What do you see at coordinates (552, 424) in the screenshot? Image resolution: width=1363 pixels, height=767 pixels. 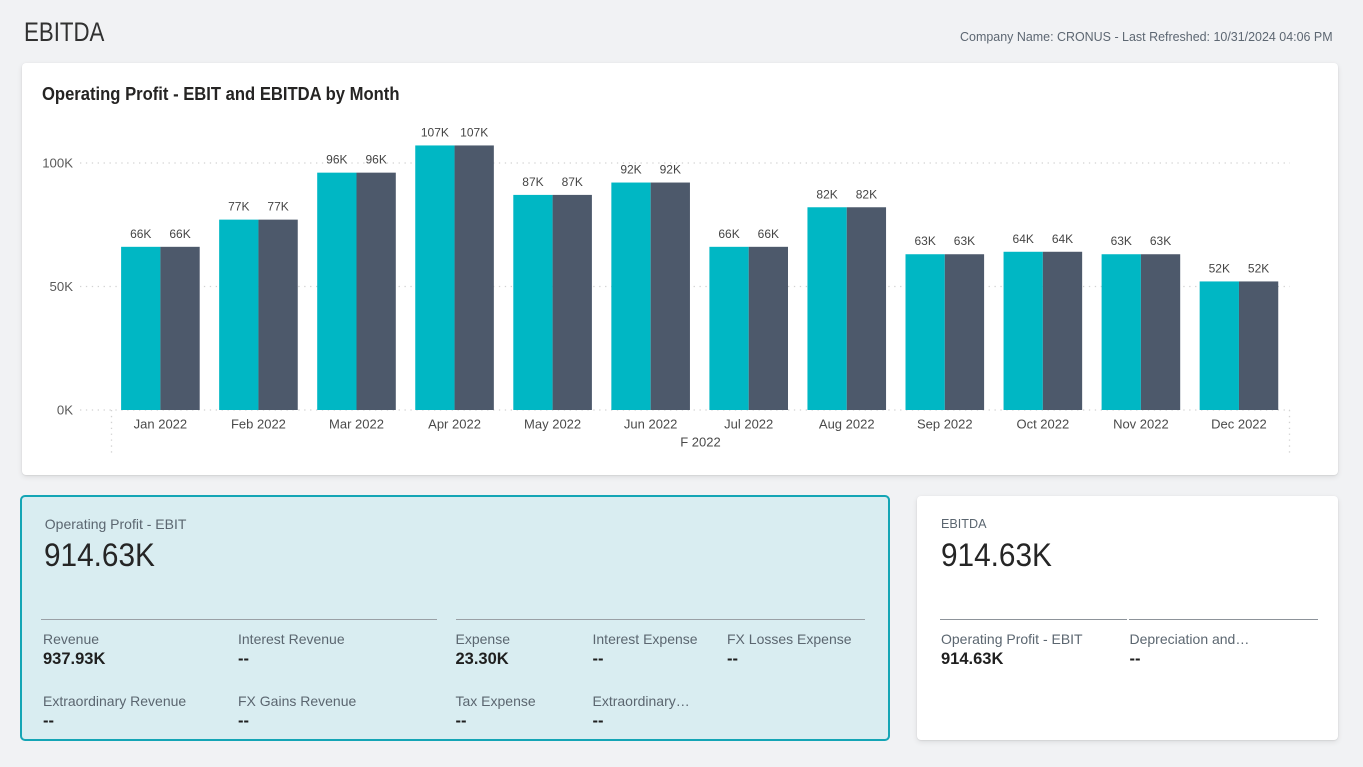 I see `svg-text: May 2022` at bounding box center [552, 424].